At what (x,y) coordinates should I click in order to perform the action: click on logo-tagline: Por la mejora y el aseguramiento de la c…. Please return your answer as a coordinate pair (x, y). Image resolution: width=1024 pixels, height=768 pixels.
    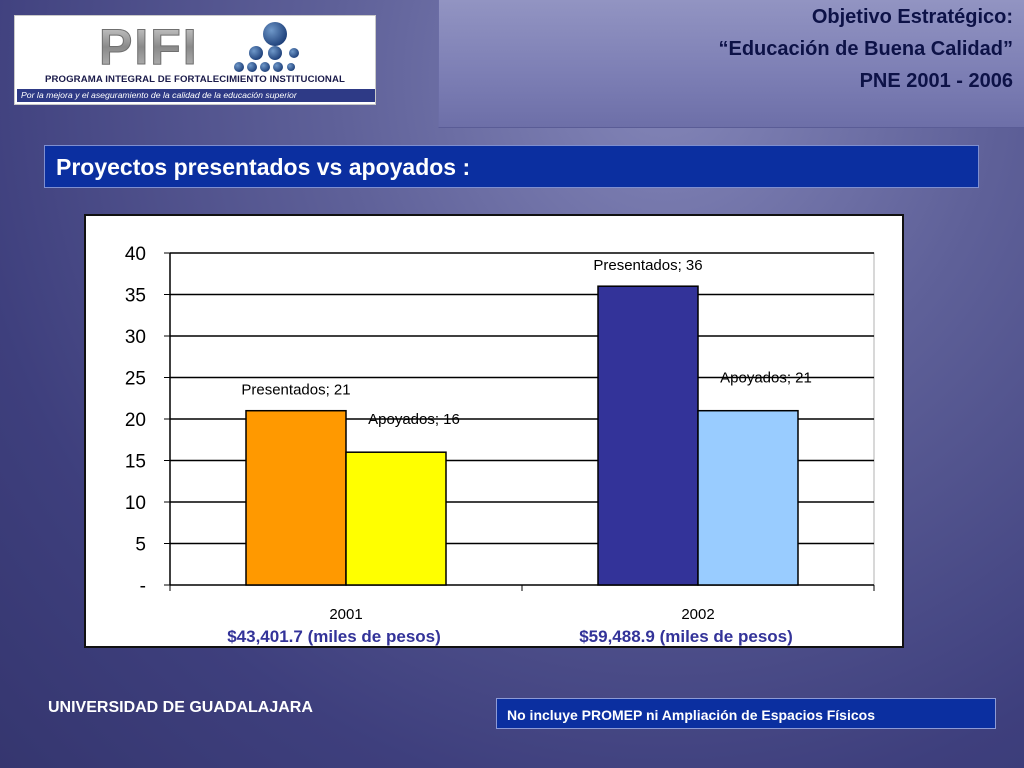
    Looking at the image, I should click on (196, 95).